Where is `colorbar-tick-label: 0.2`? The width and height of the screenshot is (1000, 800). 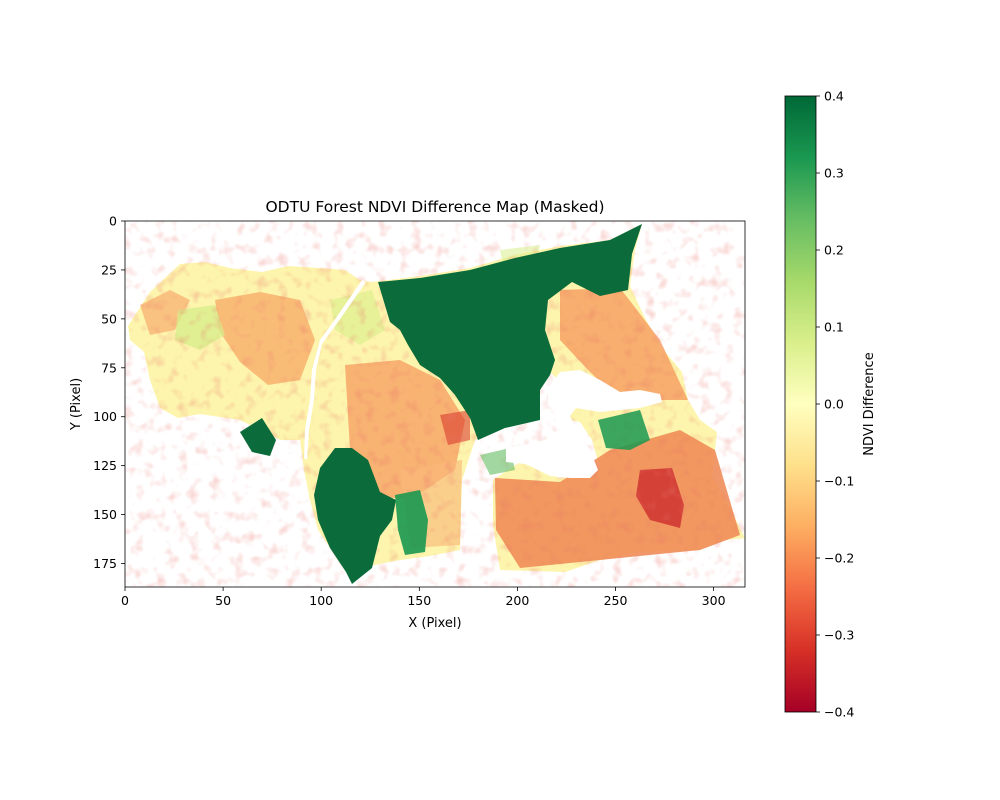 colorbar-tick-label: 0.2 is located at coordinates (834, 250).